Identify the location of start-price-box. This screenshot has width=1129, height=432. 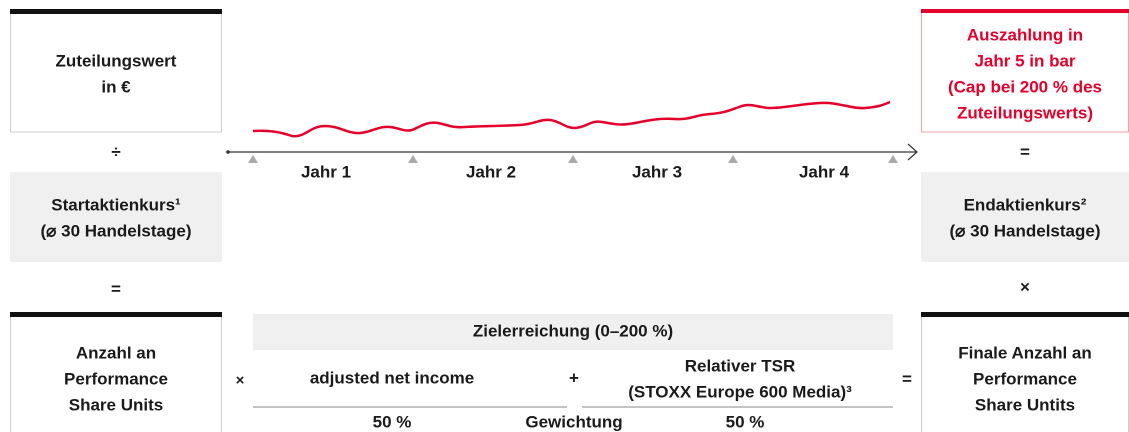
(116, 217).